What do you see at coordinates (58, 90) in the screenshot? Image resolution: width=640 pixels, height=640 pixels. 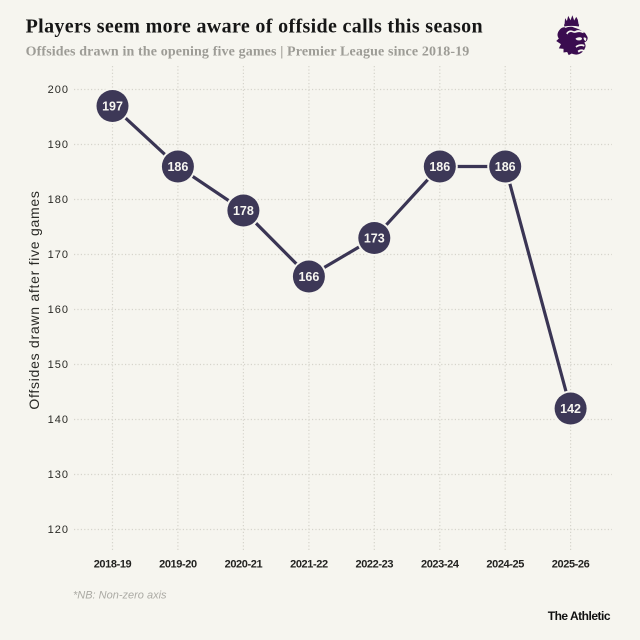 I see `svg-text: 200` at bounding box center [58, 90].